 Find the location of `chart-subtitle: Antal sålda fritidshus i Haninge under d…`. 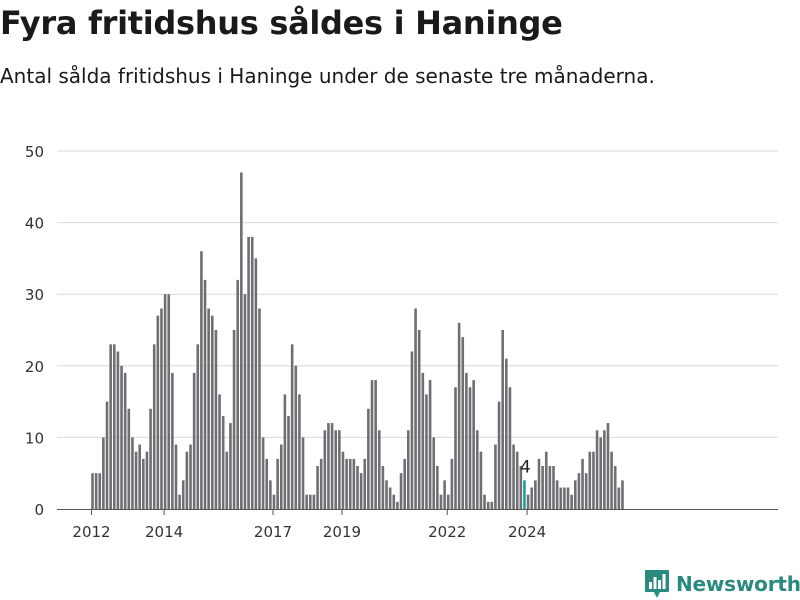

chart-subtitle: Antal sålda fritidshus i Haninge under d… is located at coordinates (327, 76).